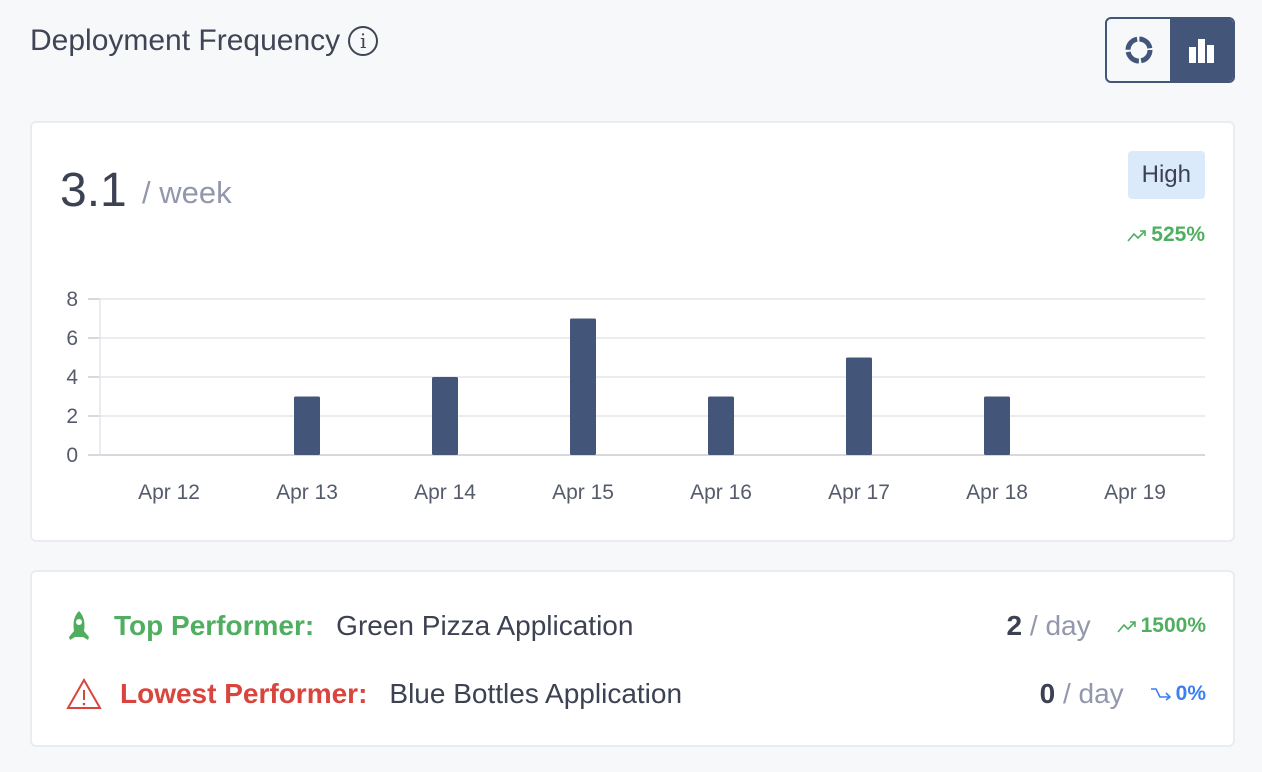 The height and width of the screenshot is (772, 1262). Describe the element at coordinates (1160, 694) in the screenshot. I see `trend-flat-icon` at that location.